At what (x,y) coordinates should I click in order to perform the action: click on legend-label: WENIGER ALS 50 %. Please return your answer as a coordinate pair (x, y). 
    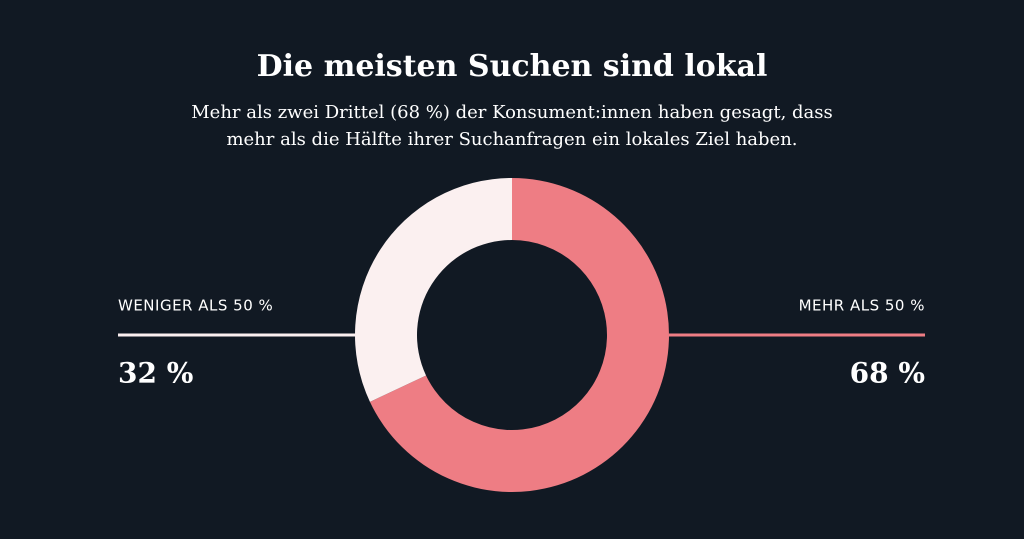
    Looking at the image, I should click on (195, 306).